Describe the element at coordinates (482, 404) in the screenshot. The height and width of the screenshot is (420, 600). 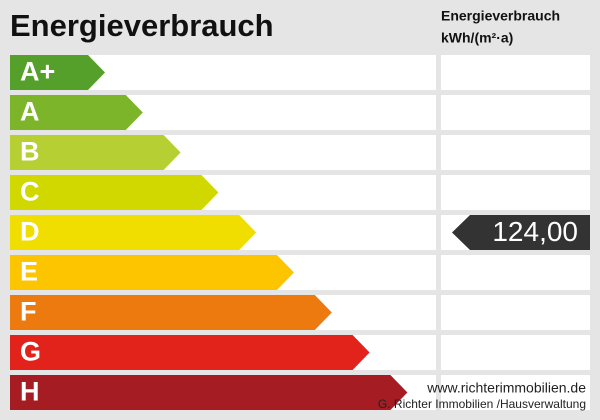
I see `company: G. Richter Immobilien /Hausverwaltung` at that location.